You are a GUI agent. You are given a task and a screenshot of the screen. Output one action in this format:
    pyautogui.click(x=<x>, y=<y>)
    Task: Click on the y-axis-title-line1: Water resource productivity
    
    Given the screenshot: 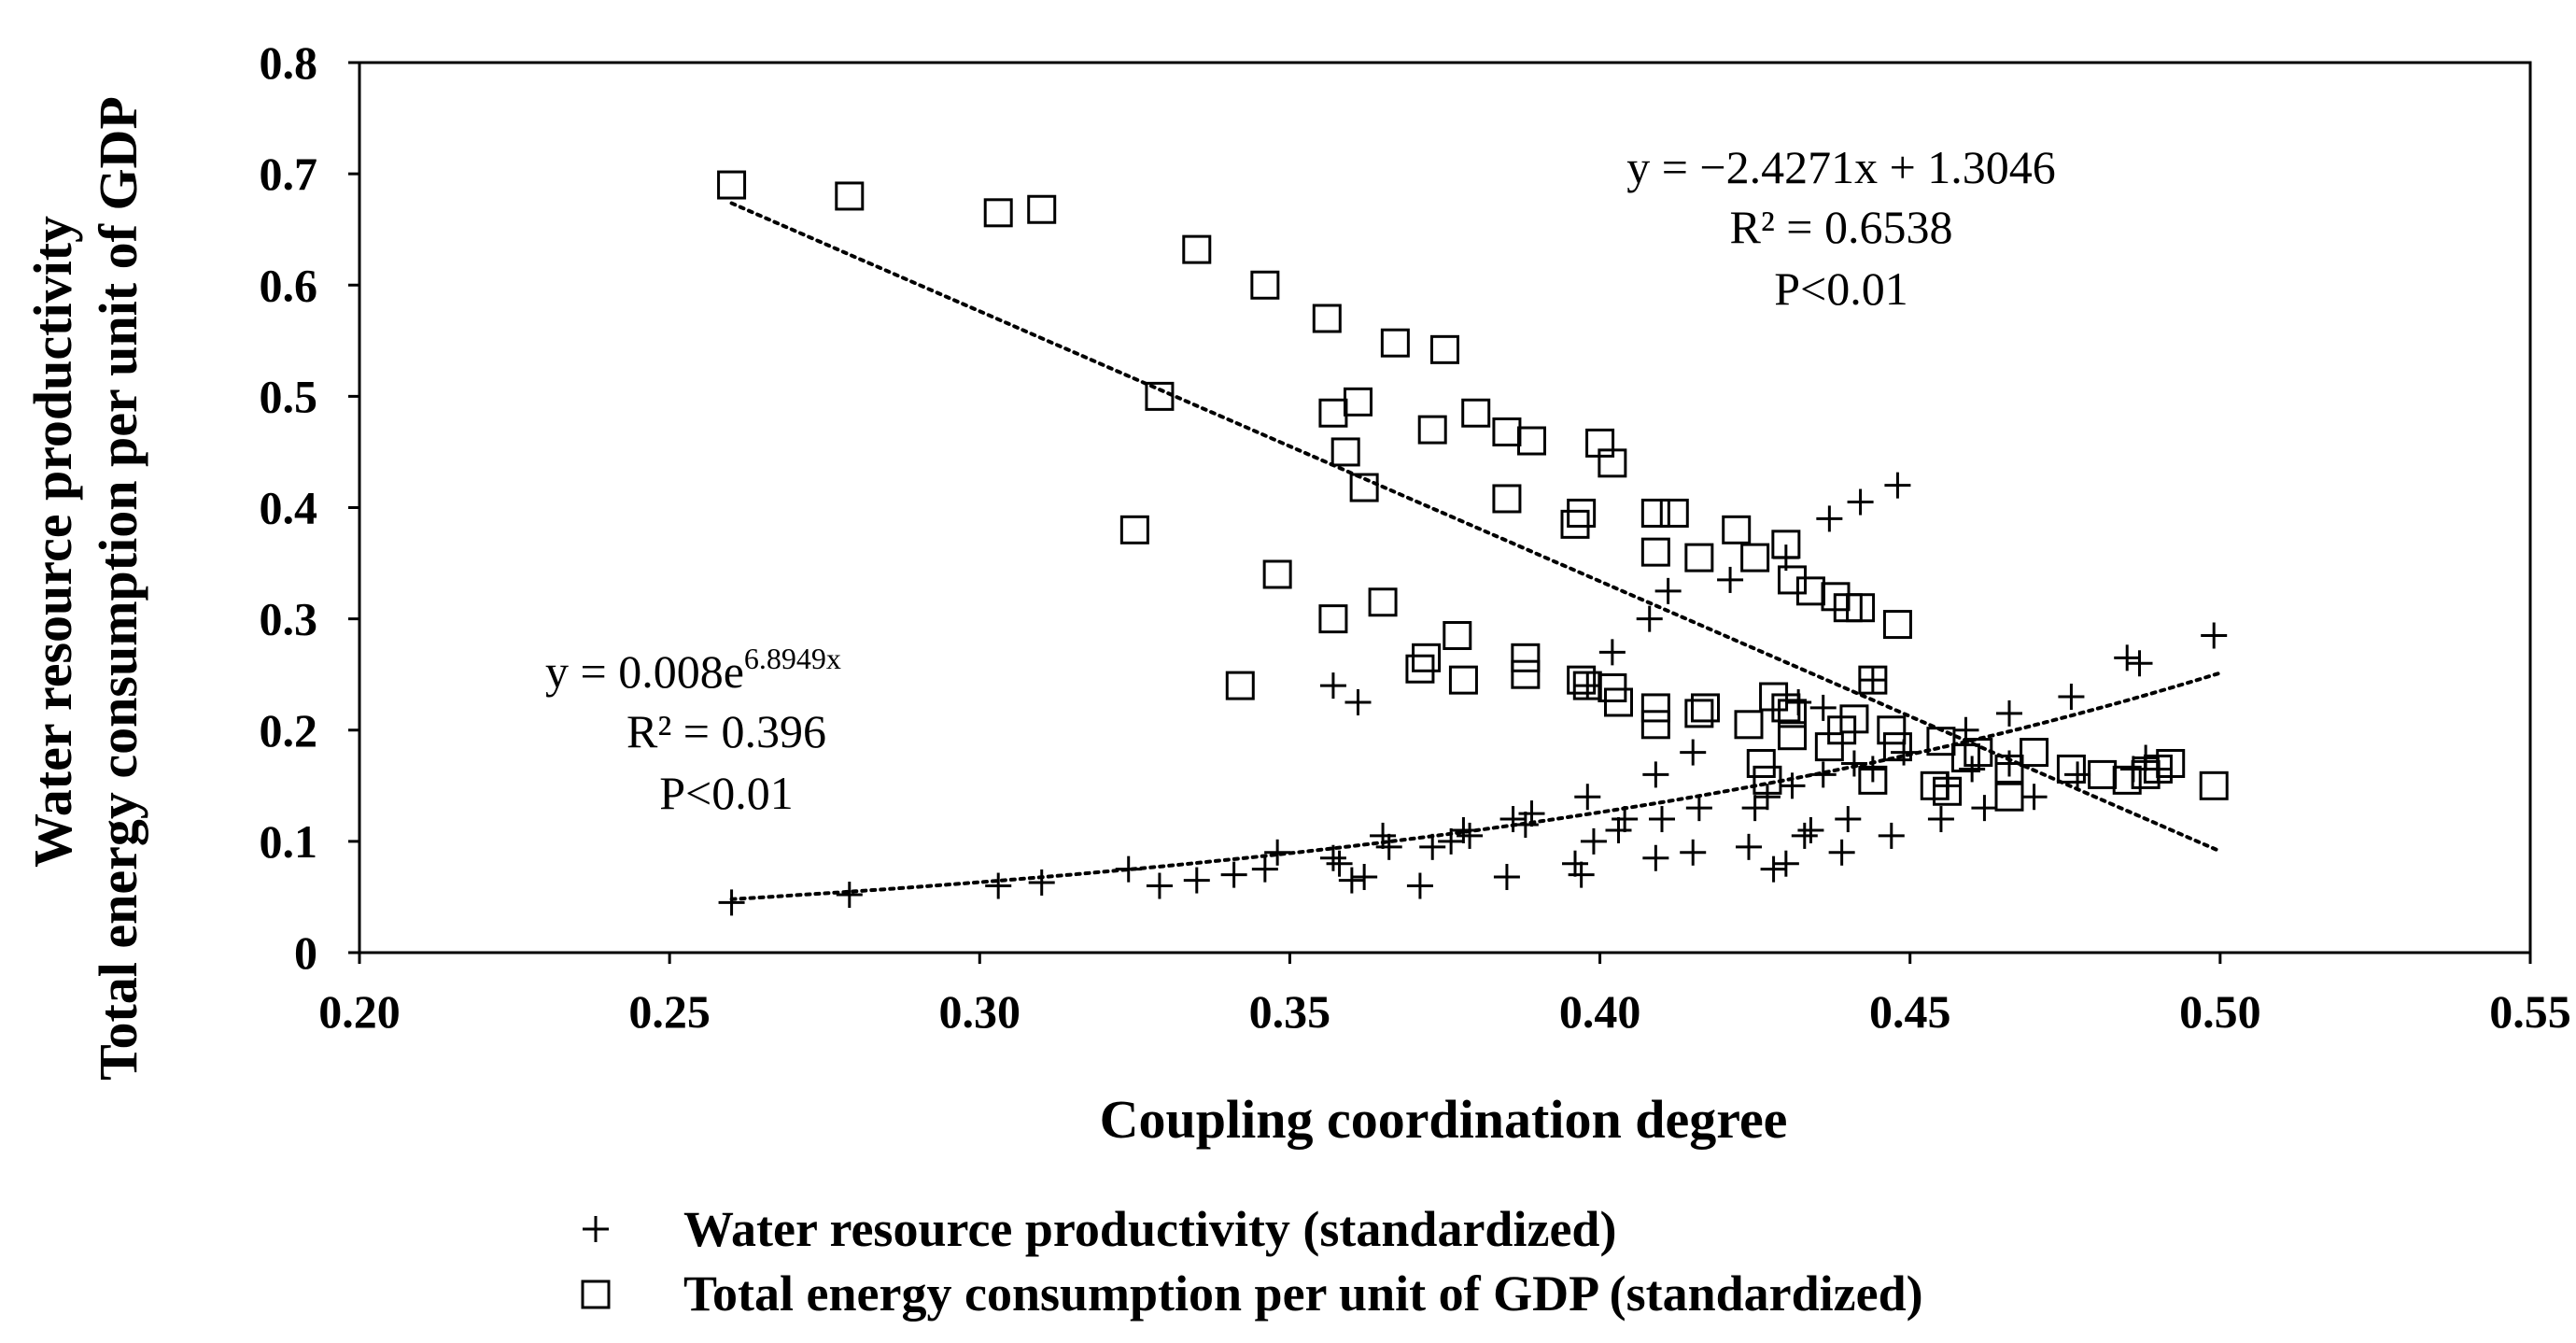 What is the action you would take?
    pyautogui.click(x=53, y=542)
    